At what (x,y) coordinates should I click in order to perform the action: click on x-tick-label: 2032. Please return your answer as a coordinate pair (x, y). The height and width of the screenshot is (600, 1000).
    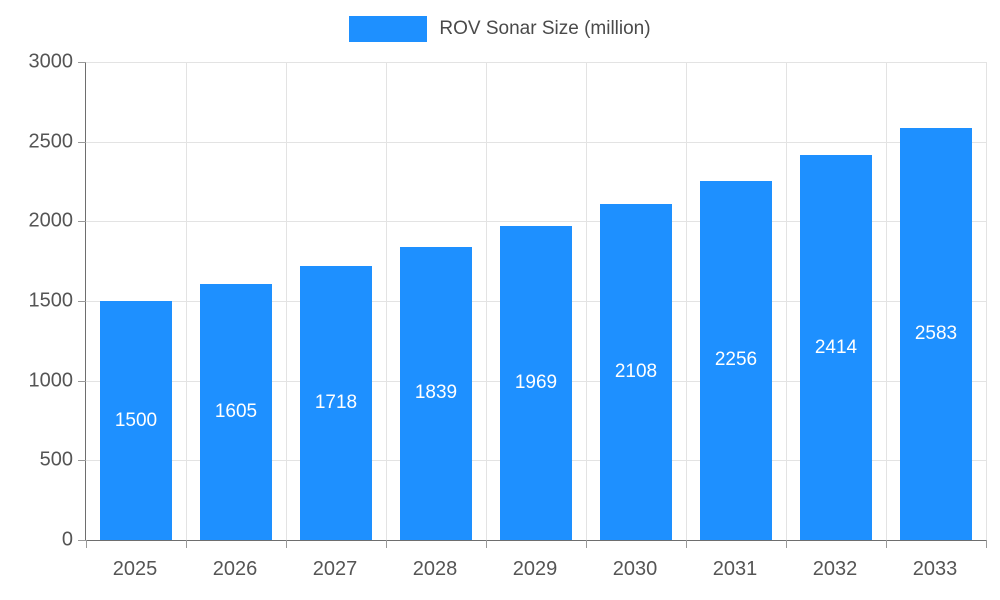
    Looking at the image, I should click on (835, 569).